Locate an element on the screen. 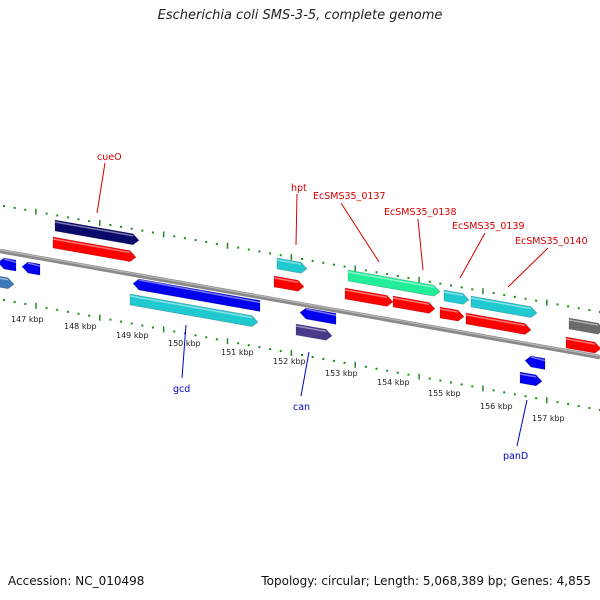 The width and height of the screenshot is (600, 600). gene-edge-gray-block is located at coordinates (584, 326).